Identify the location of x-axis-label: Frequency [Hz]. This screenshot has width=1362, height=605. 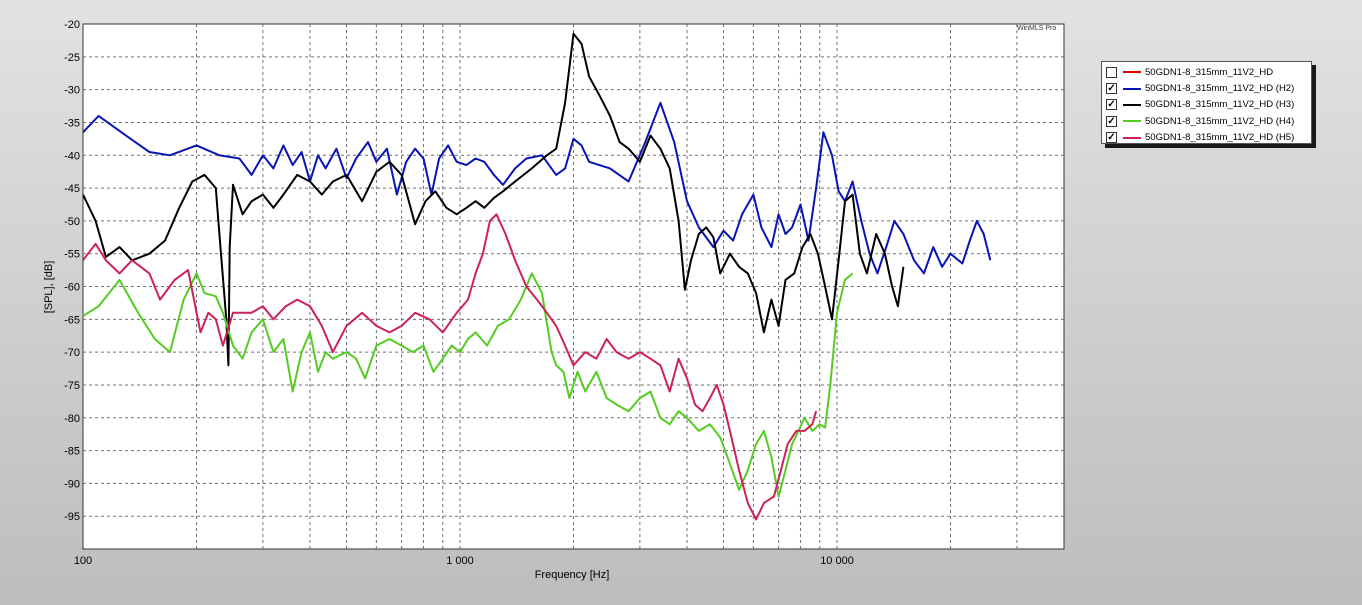
(572, 575).